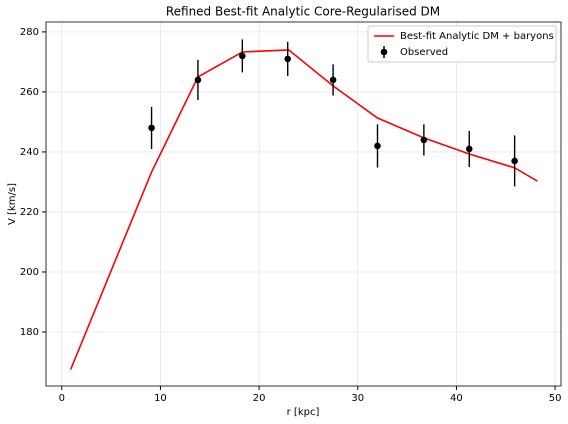  What do you see at coordinates (29, 332) in the screenshot?
I see `y-tick-label: 180` at bounding box center [29, 332].